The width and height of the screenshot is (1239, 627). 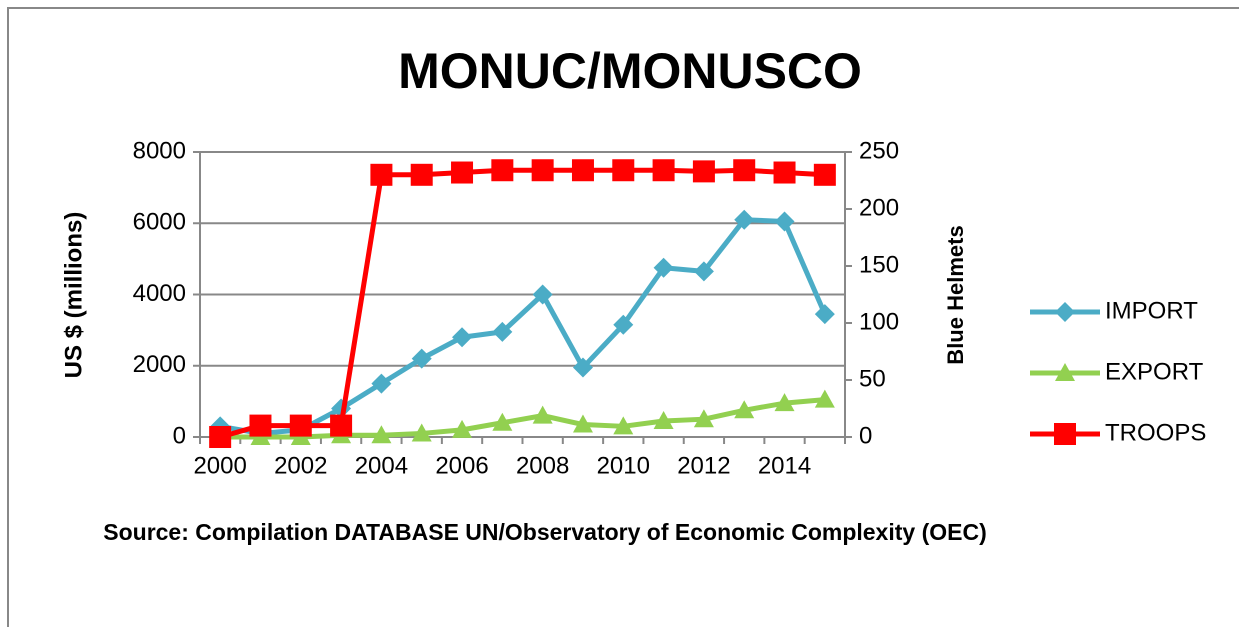 I want to click on x-tick-label: 2010, so click(x=623, y=465).